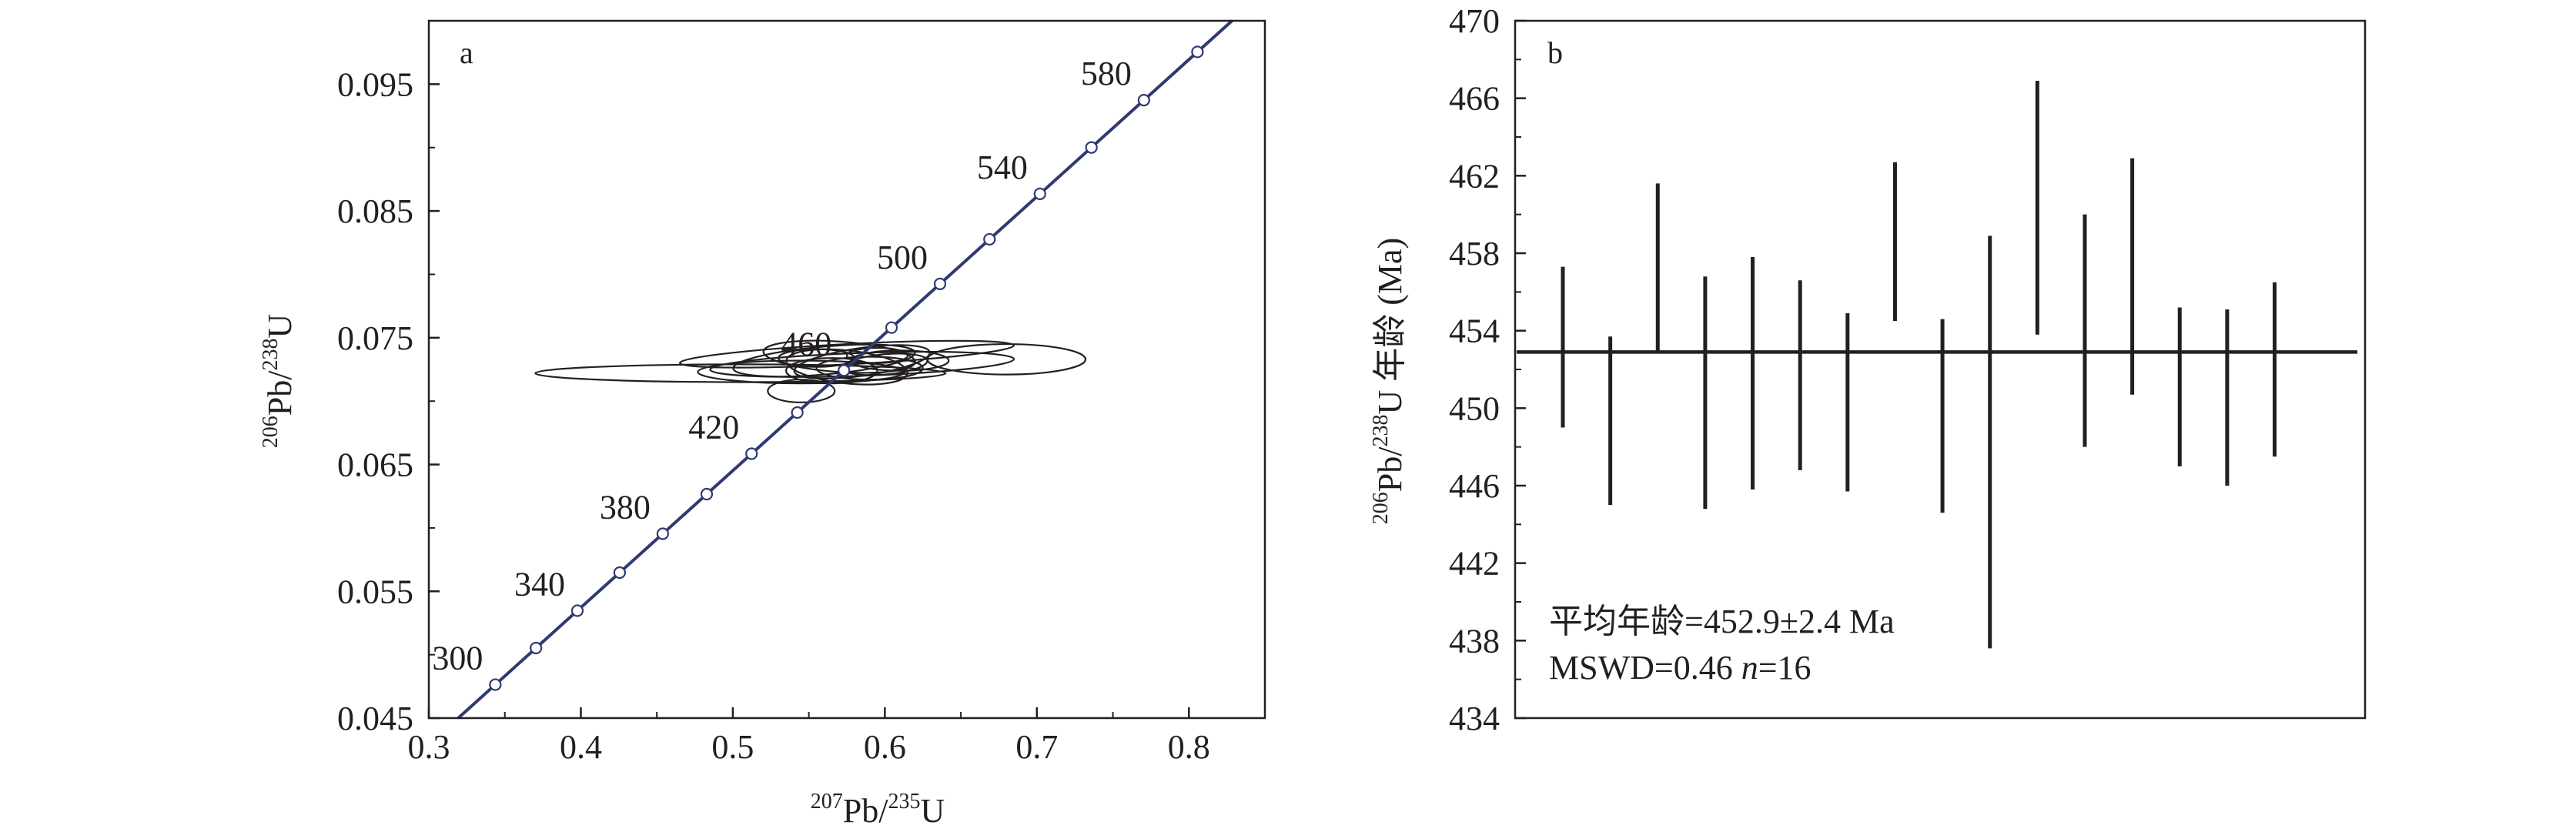 This screenshot has width=2576, height=832. I want to click on x-tick-label: 0.6, so click(885, 747).